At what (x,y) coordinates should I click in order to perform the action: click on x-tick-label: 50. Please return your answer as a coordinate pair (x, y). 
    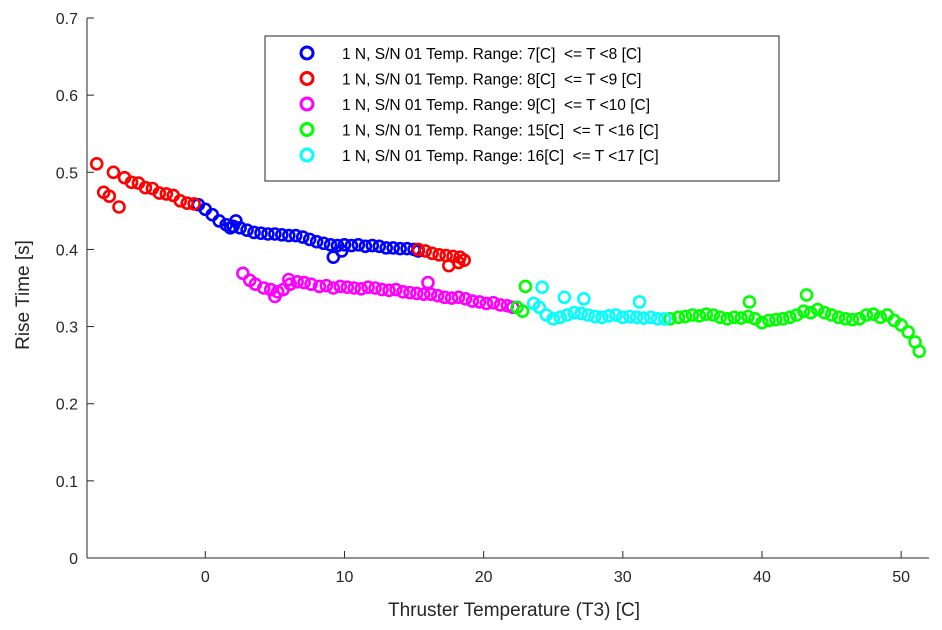
    Looking at the image, I should click on (901, 577).